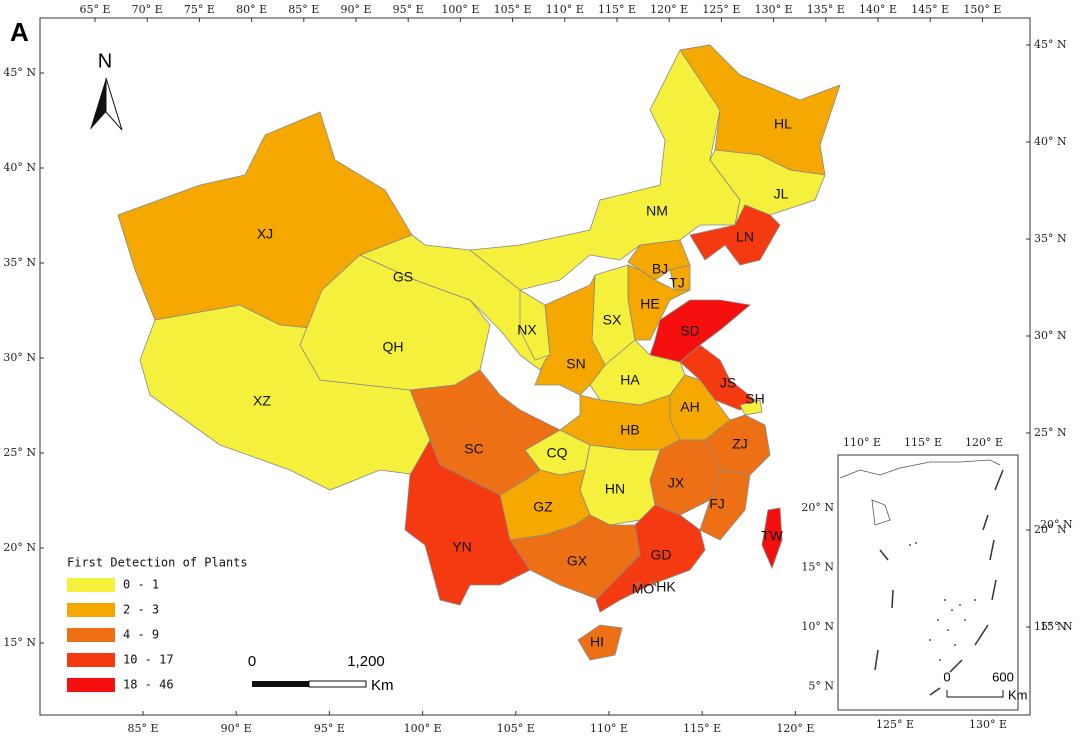 The width and height of the screenshot is (1080, 749). I want to click on province-label: ZJ, so click(740, 444).